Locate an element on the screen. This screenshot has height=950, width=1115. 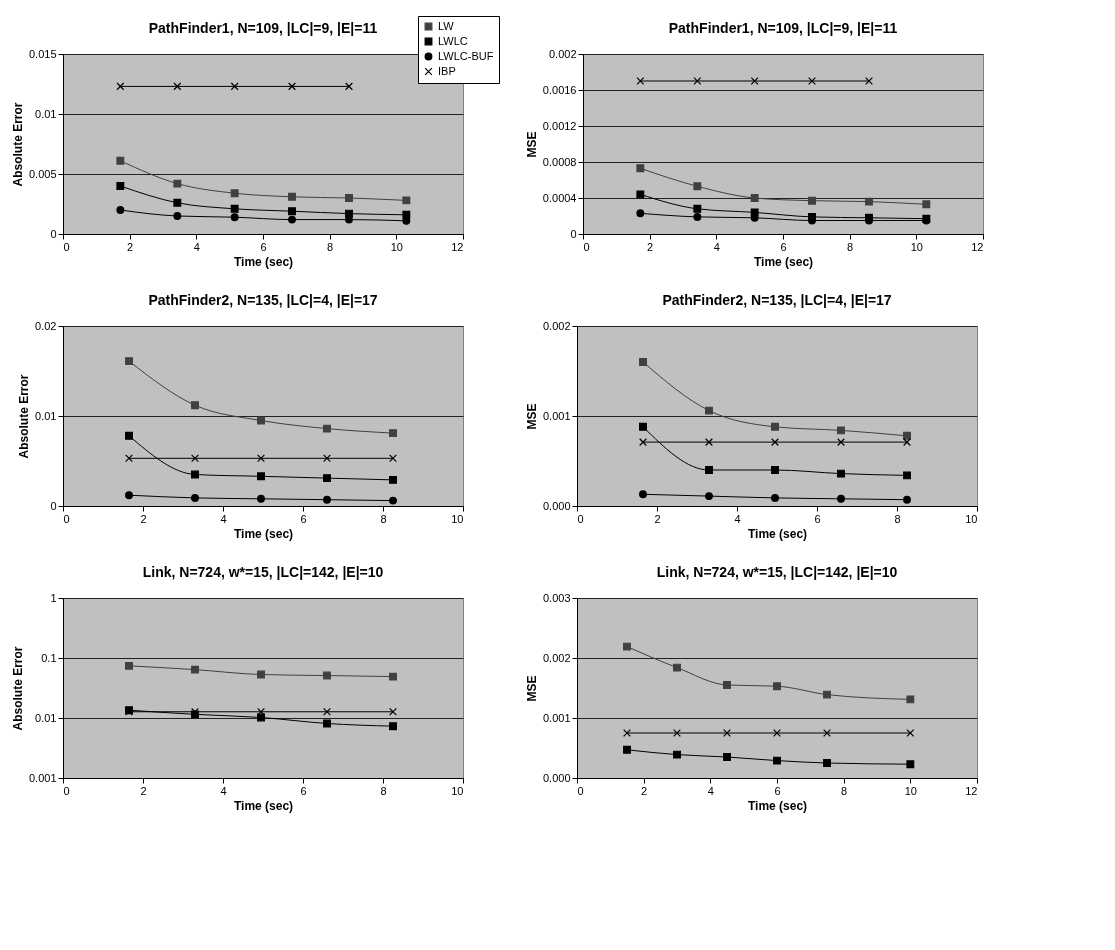
legend-label: LWLC is located at coordinates (453, 40).